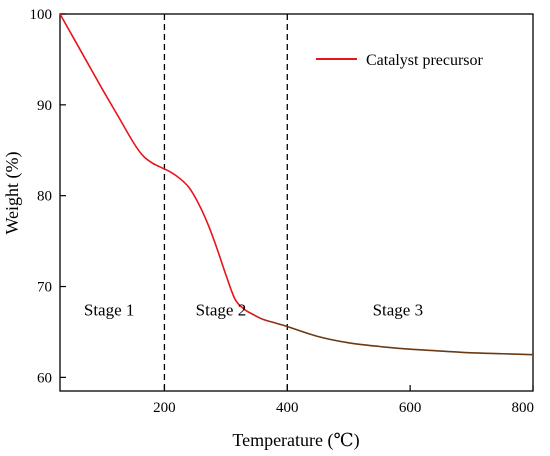 Image resolution: width=550 pixels, height=456 pixels. What do you see at coordinates (44, 197) in the screenshot?
I see `y-tick-label-80: 80` at bounding box center [44, 197].